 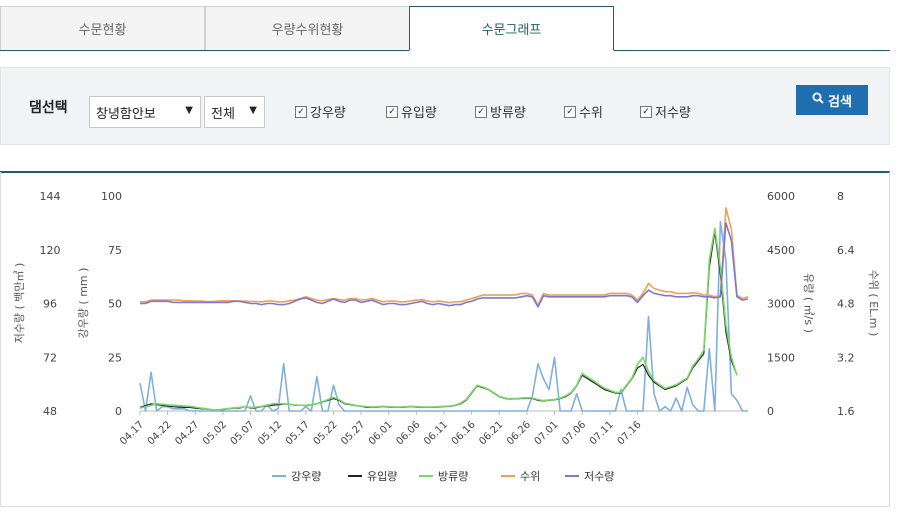 I want to click on tick-label-level: 1.6, so click(x=846, y=411).